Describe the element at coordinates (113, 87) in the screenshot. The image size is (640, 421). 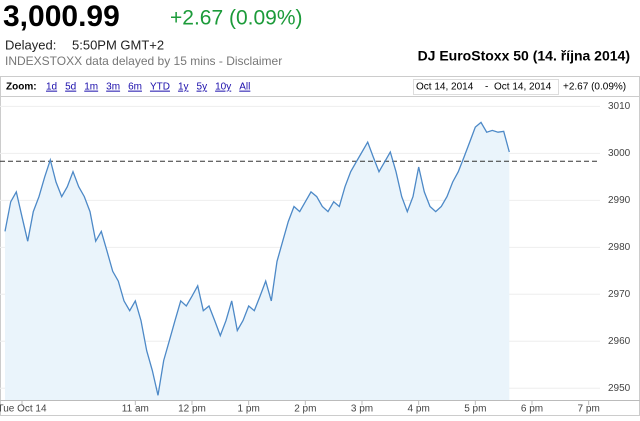
I see `zoom-range: 3m` at that location.